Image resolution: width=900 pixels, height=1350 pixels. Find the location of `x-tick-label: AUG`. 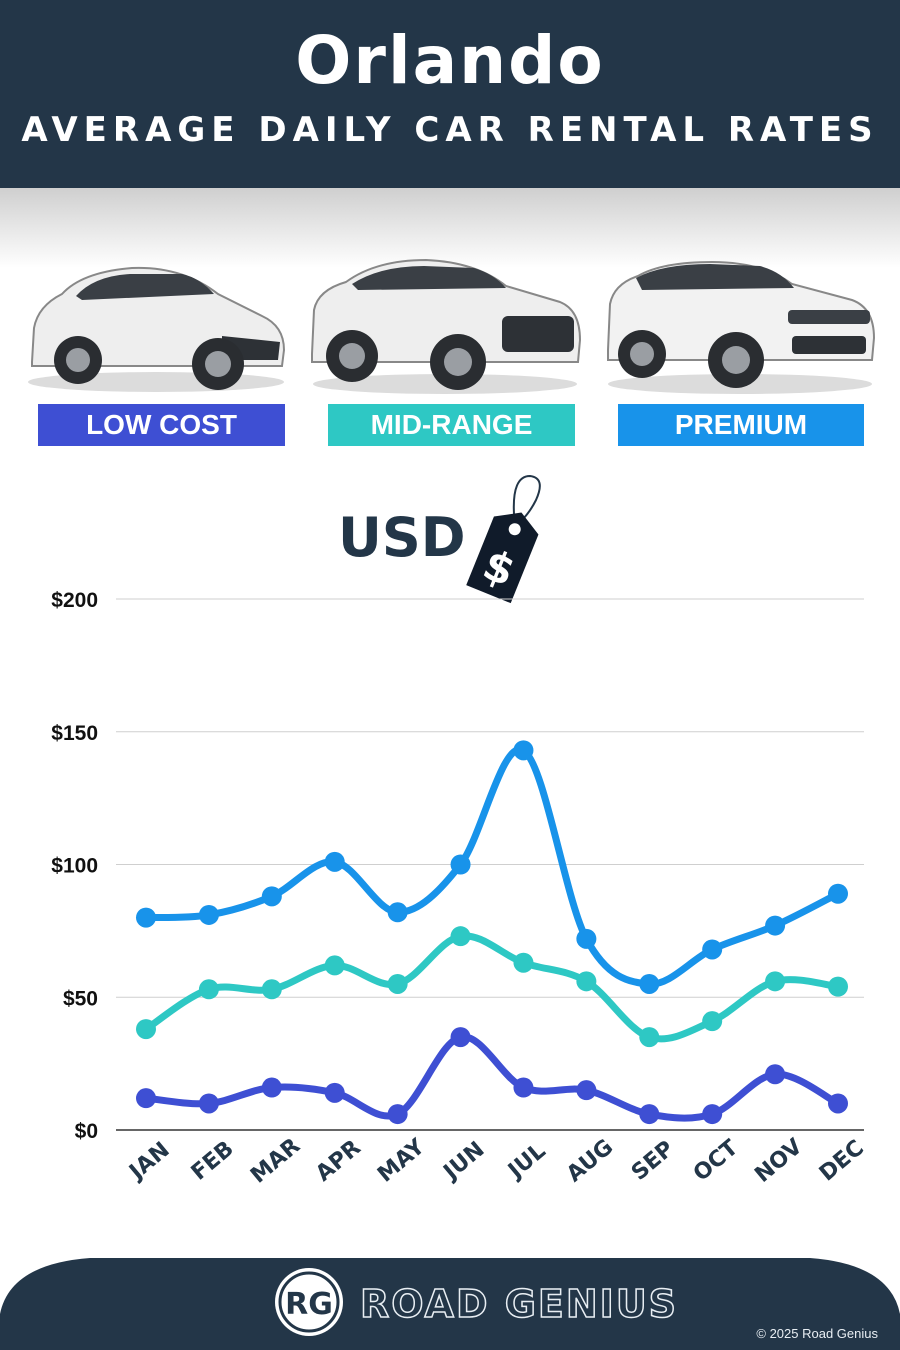

x-tick-label: AUG is located at coordinates (590, 1161).